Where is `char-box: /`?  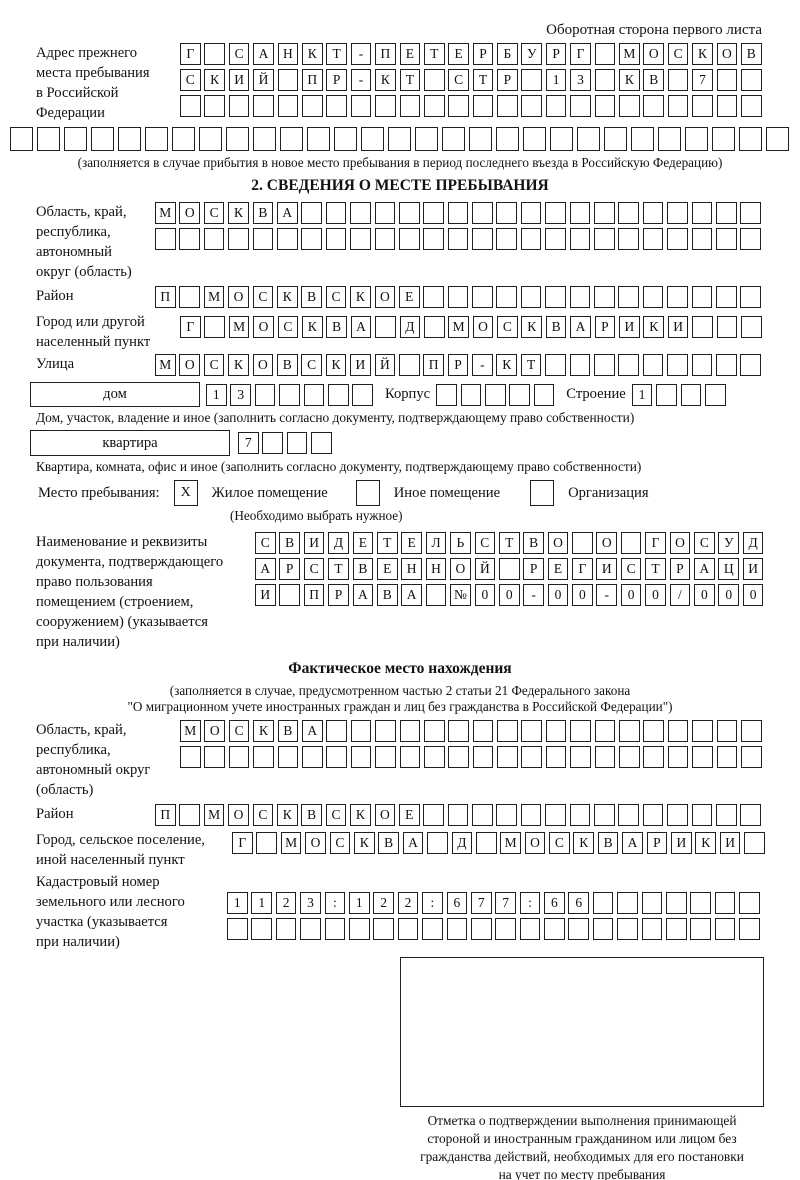 char-box: / is located at coordinates (680, 595).